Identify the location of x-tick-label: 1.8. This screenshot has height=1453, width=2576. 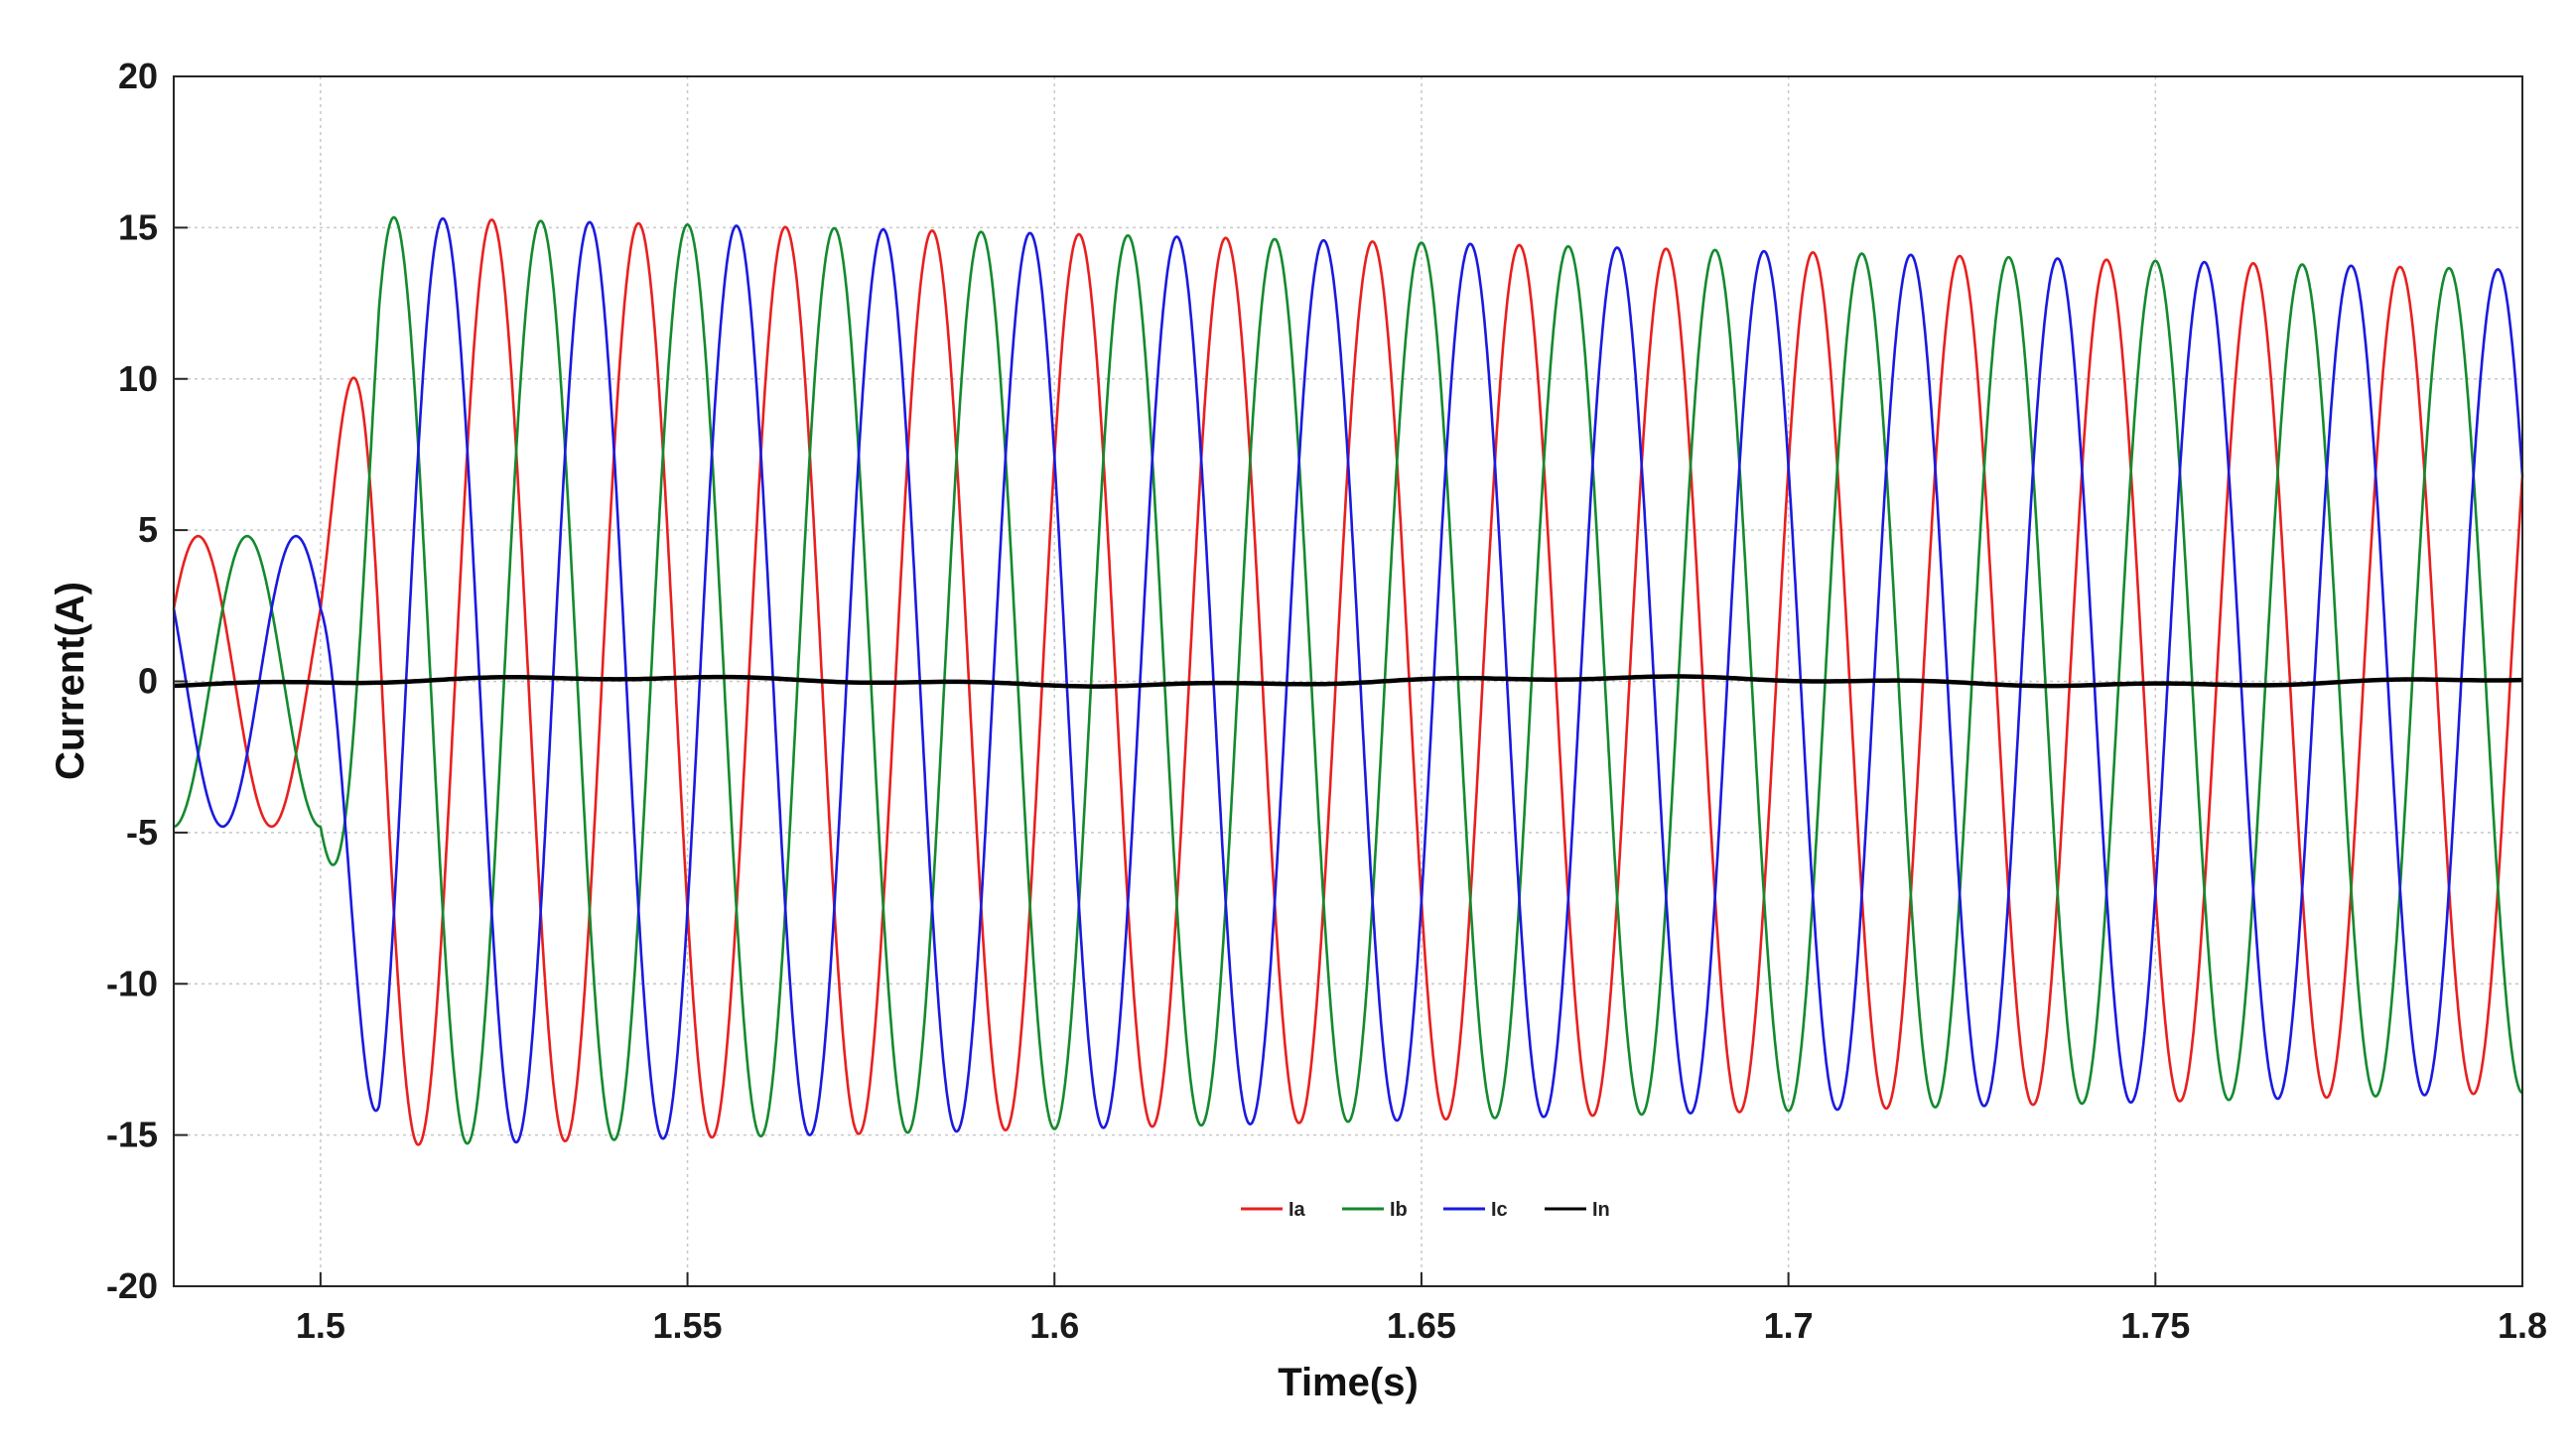
(2522, 1325).